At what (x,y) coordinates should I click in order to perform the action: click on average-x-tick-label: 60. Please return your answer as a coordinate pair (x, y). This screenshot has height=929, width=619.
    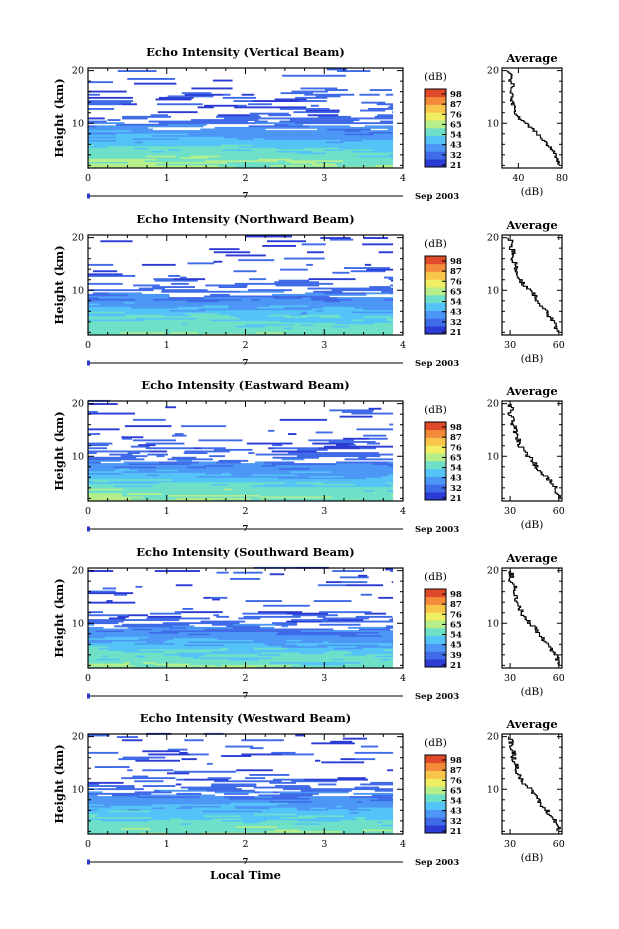
    Looking at the image, I should click on (559, 844).